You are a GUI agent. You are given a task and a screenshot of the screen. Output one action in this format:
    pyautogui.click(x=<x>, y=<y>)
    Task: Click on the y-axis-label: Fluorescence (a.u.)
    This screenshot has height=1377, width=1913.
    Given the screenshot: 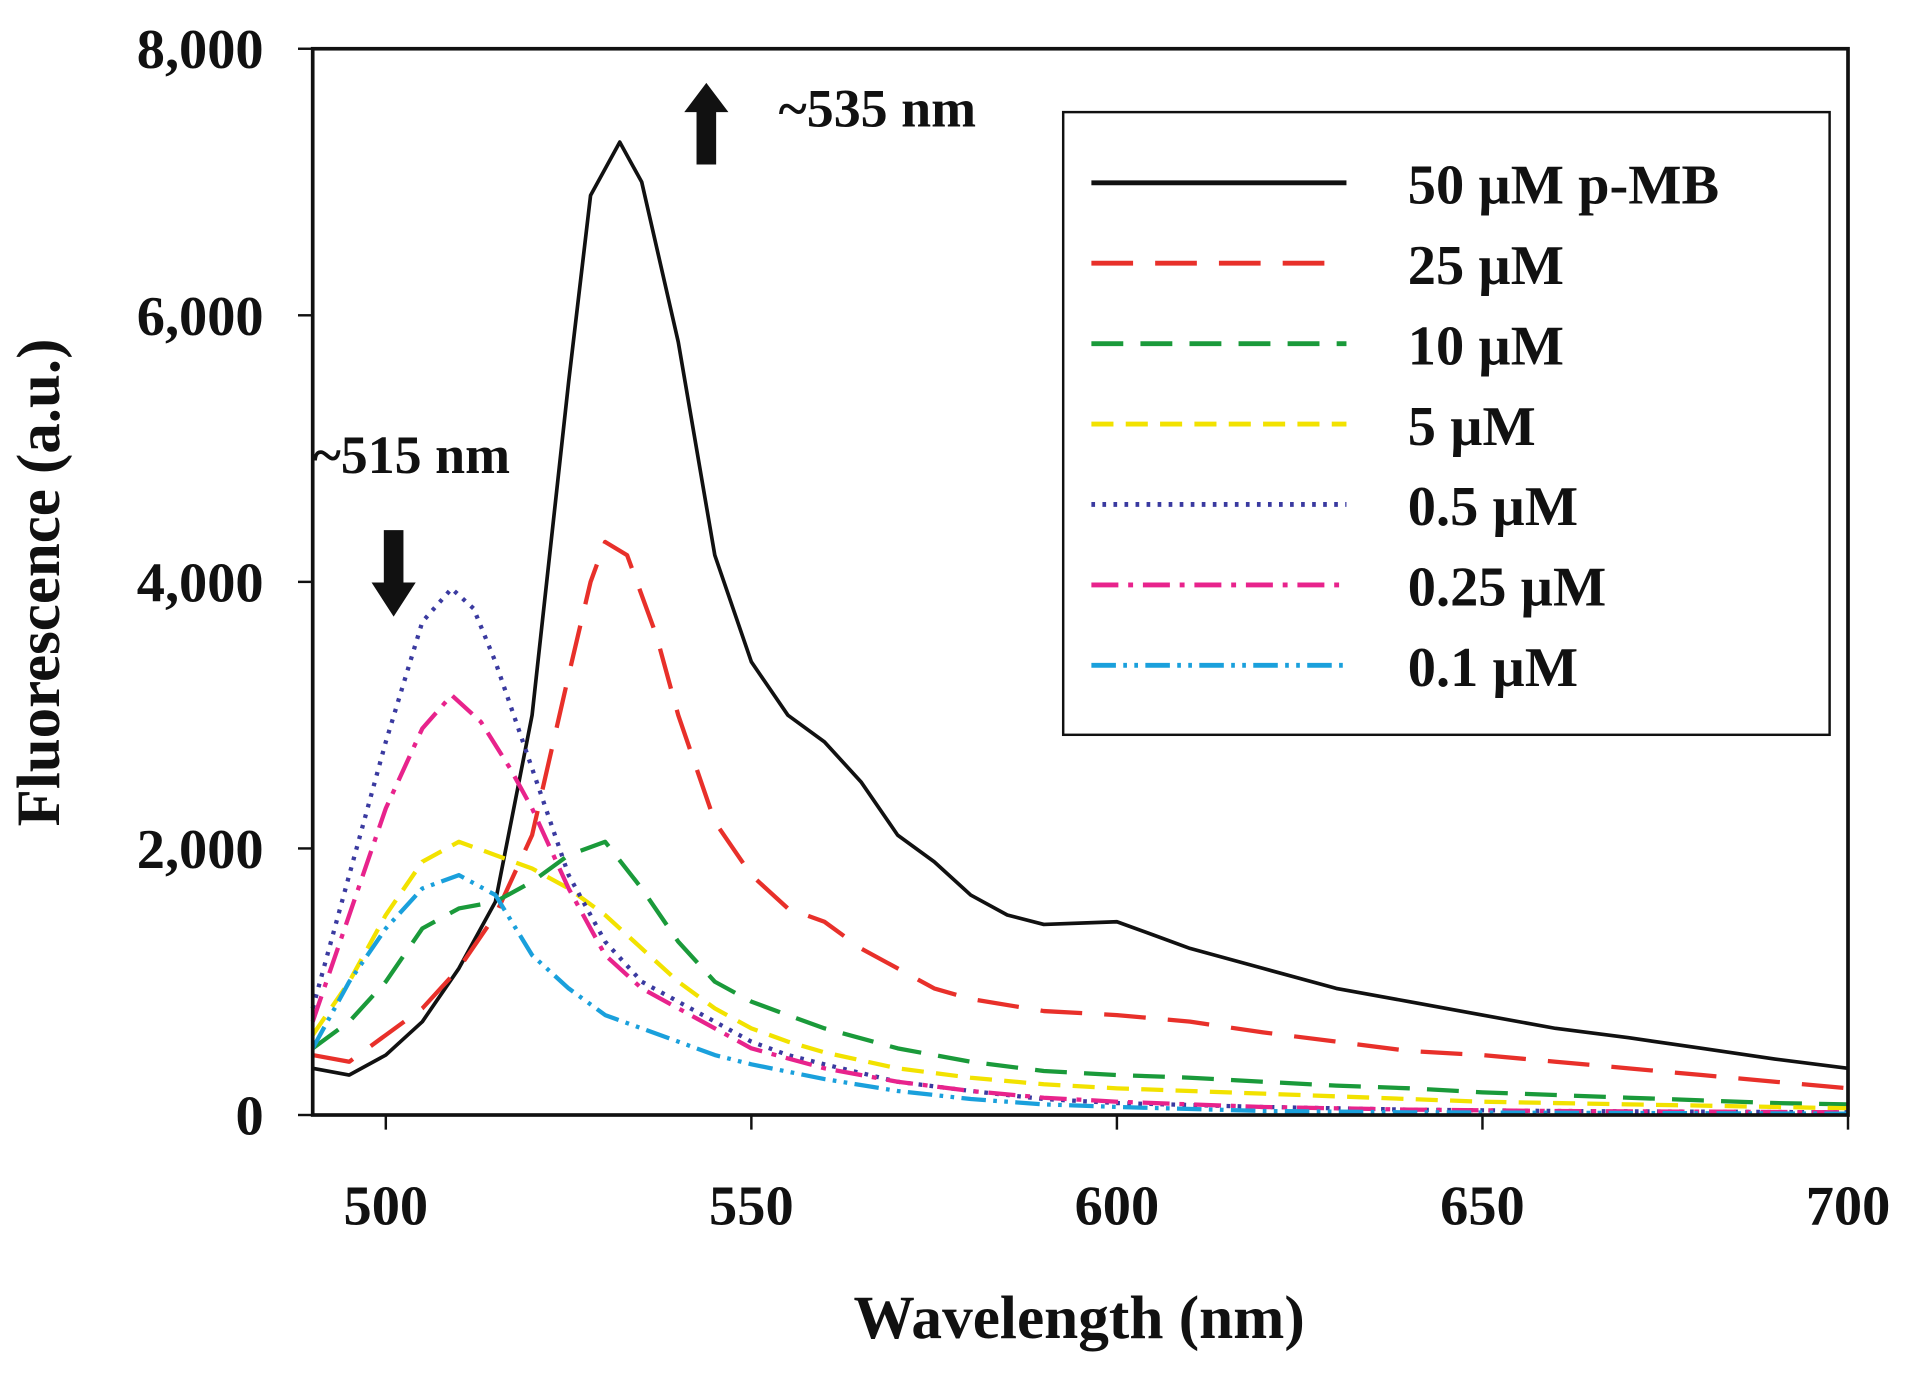 What is the action you would take?
    pyautogui.click(x=39, y=583)
    